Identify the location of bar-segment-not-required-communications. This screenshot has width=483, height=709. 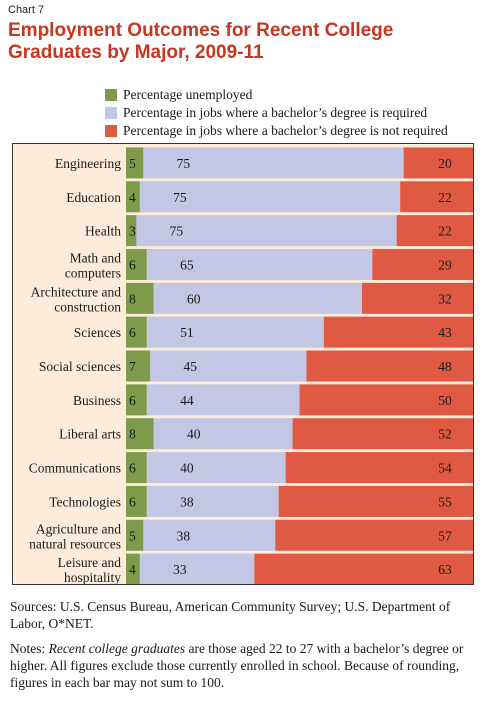
(379, 468).